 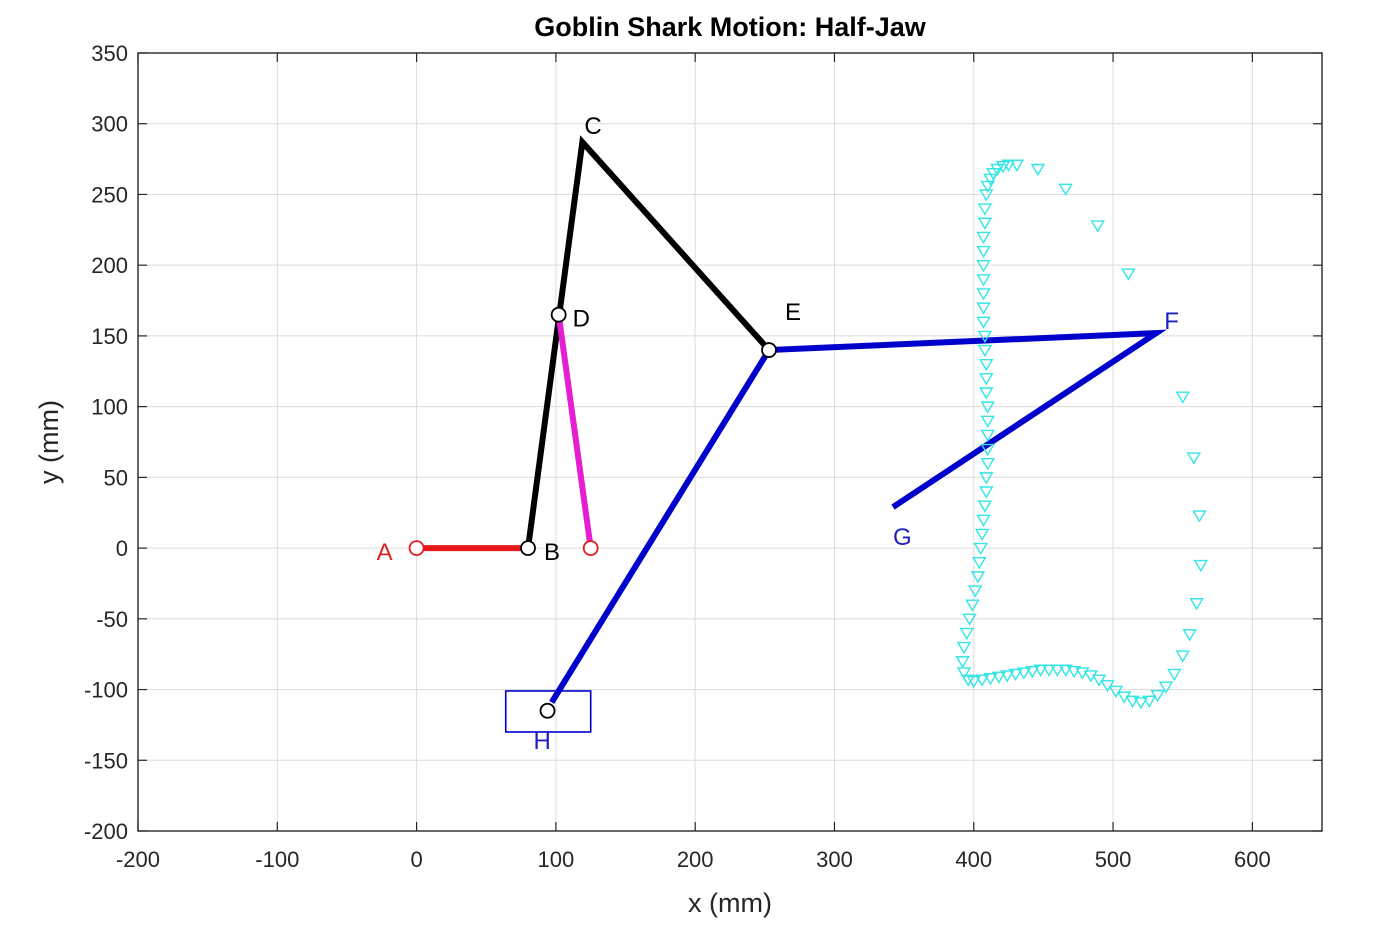 What do you see at coordinates (542, 741) in the screenshot?
I see `joint-label-h: H` at bounding box center [542, 741].